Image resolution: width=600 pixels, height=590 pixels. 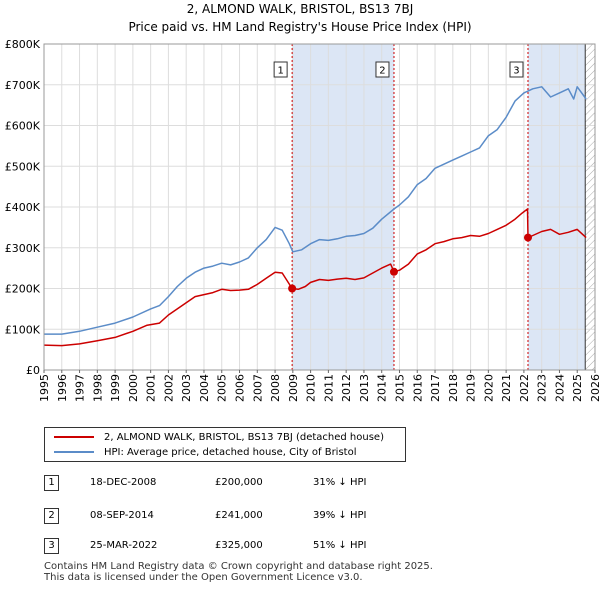 What do you see at coordinates (300, 9) in the screenshot?
I see `chart-title: 2, ALMOND WALK, BRISTOL, BS13 7BJ` at bounding box center [300, 9].